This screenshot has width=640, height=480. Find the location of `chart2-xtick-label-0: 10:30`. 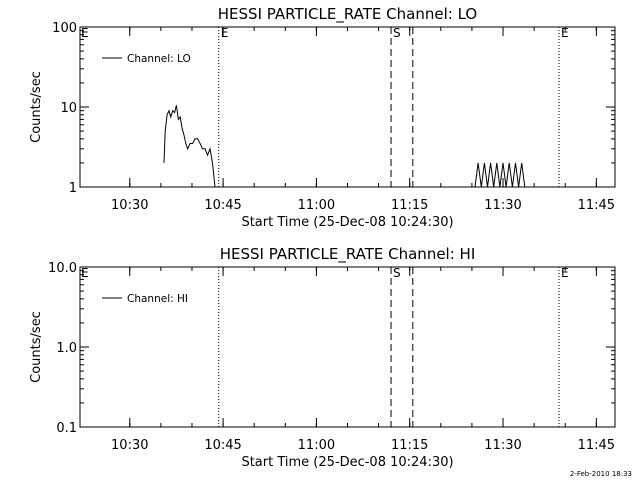

chart2-xtick-label-0: 10:30 is located at coordinates (129, 445).